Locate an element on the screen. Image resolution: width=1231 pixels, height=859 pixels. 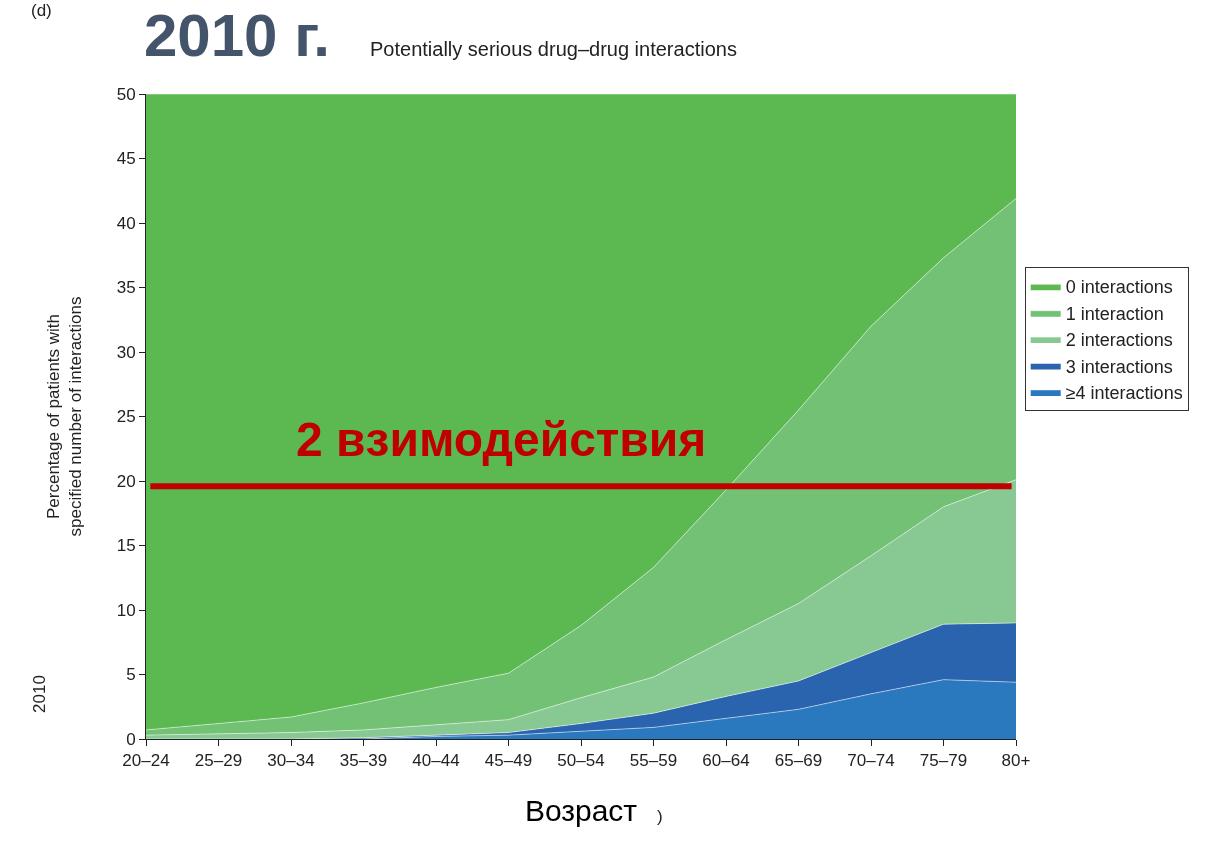
x-tick-label: 30–34 is located at coordinates (291, 761).